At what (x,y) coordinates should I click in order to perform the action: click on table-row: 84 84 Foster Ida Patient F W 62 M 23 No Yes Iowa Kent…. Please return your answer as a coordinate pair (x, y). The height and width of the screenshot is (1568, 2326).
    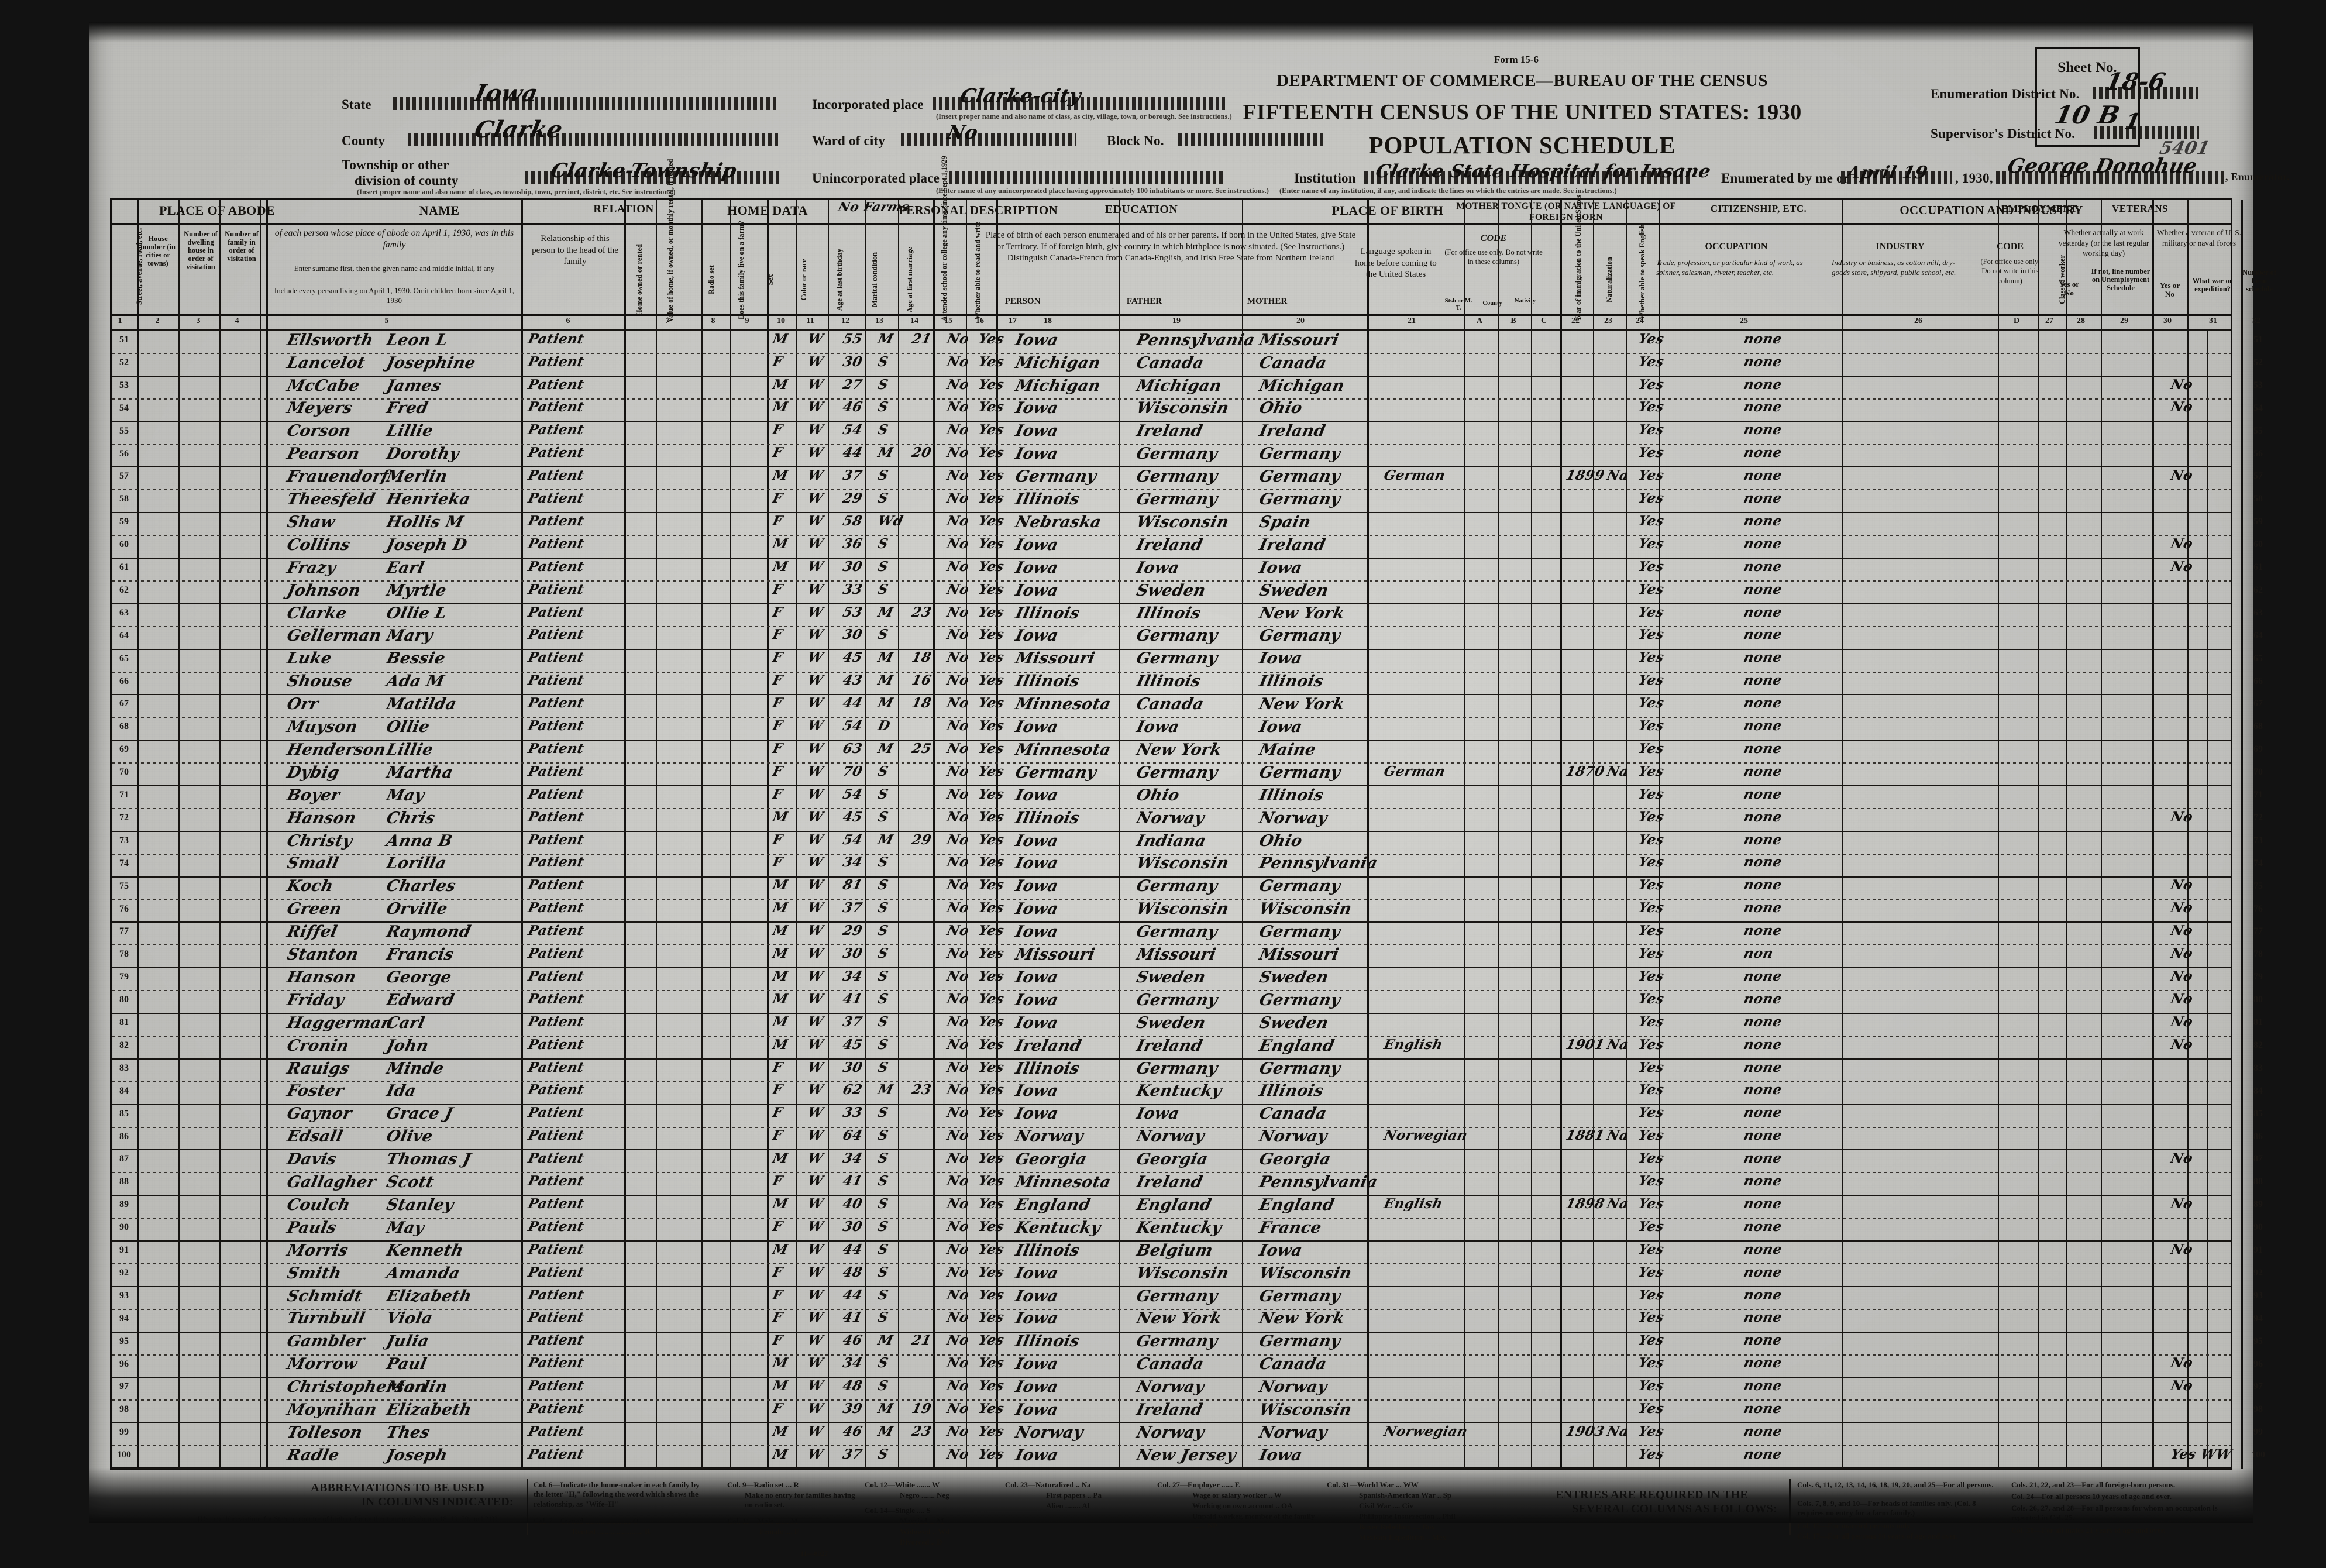
    Looking at the image, I should click on (1187, 1093).